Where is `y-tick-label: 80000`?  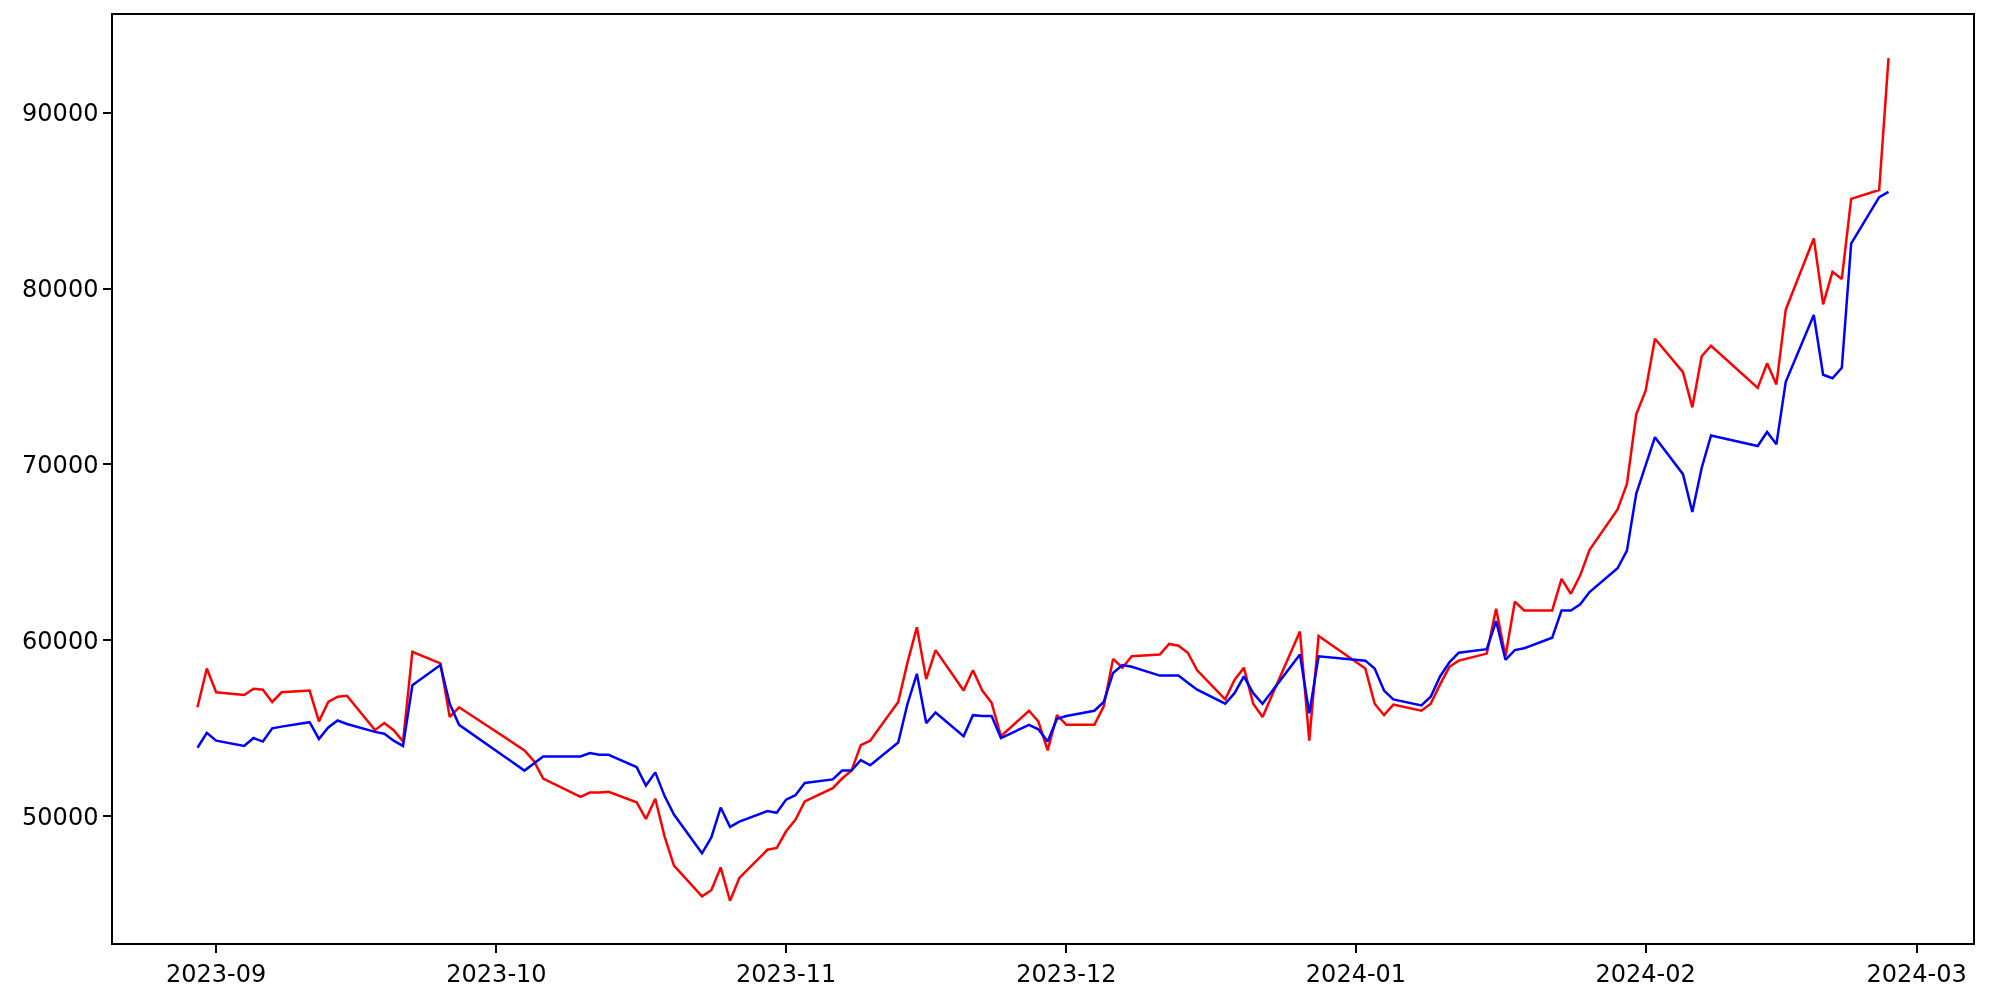 y-tick-label: 80000 is located at coordinates (60, 288).